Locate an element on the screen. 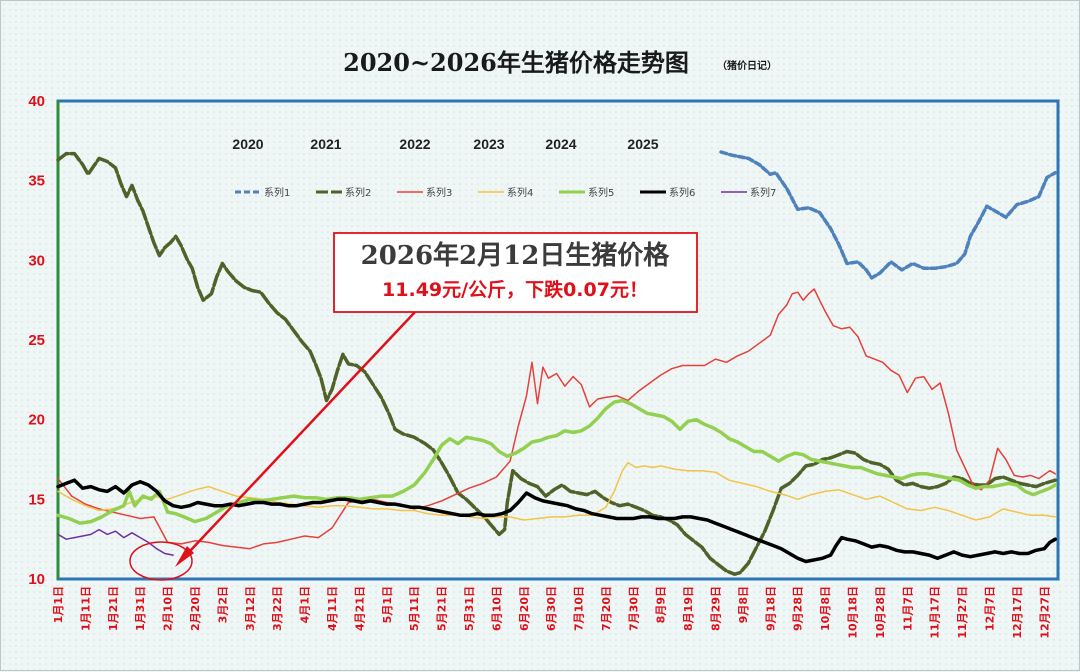 This screenshot has height=672, width=1080. x-tick-label: 10月28日 is located at coordinates (880, 612).